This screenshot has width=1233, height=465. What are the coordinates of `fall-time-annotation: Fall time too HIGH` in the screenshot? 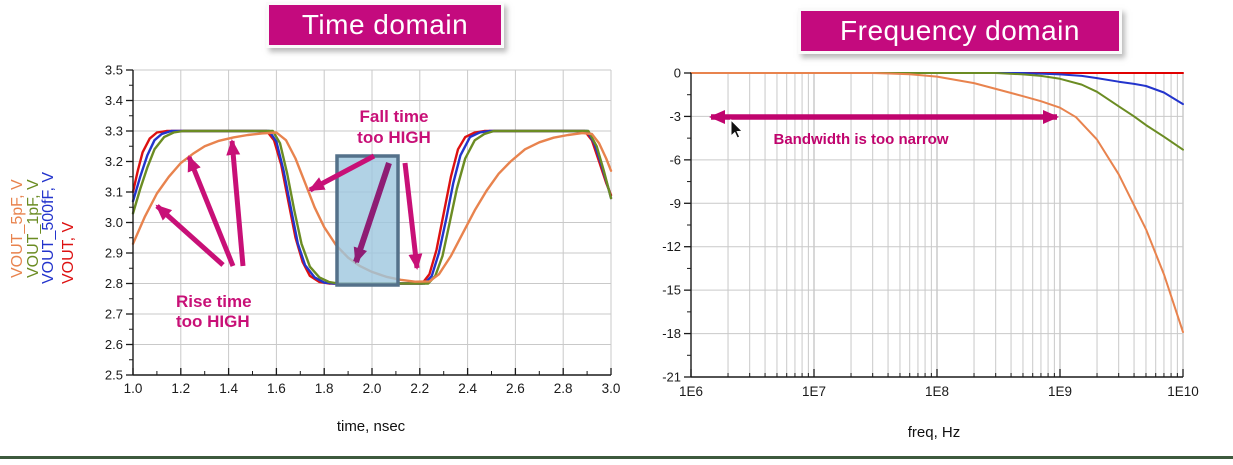 It's located at (394, 127).